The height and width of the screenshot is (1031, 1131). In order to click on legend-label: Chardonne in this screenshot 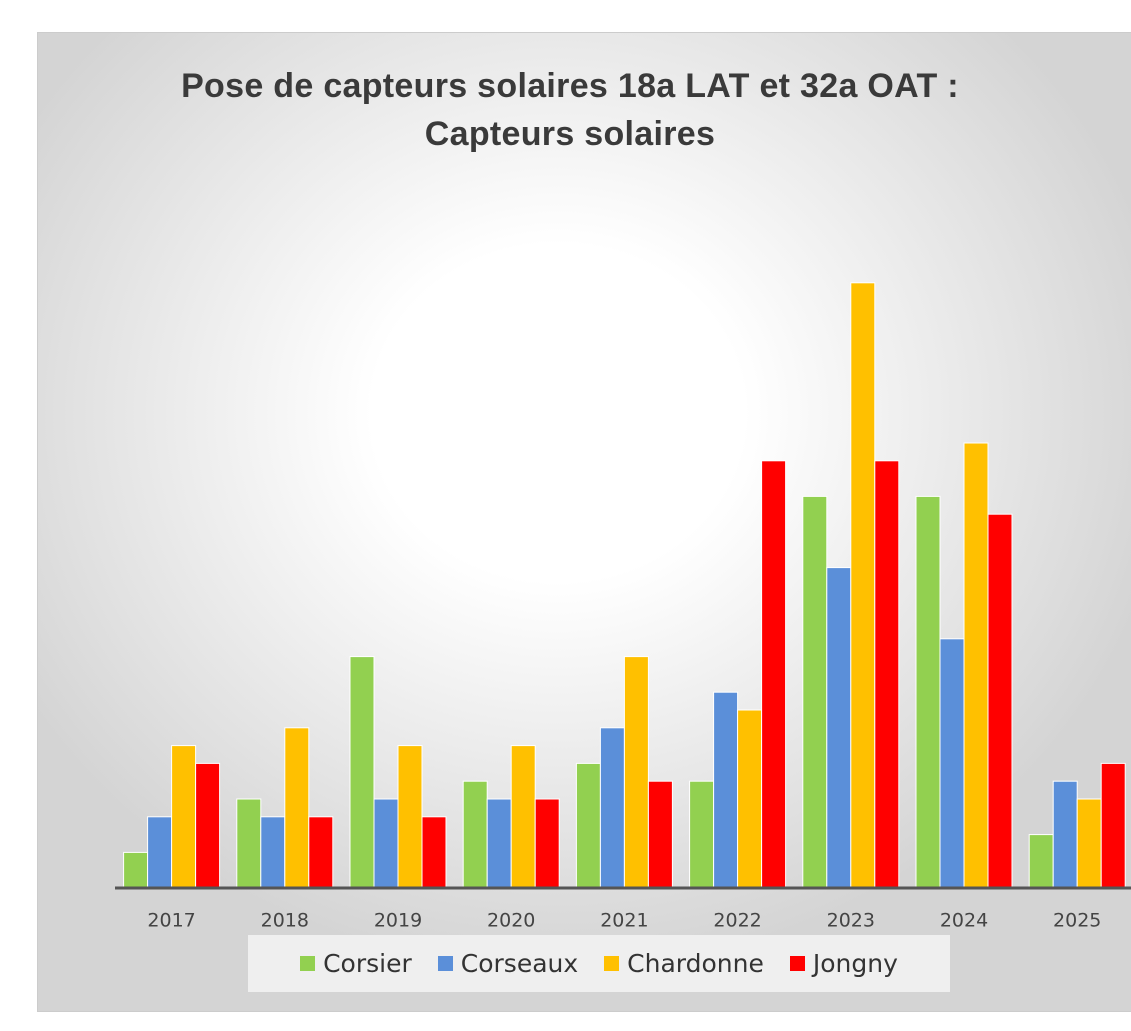, I will do `click(695, 963)`.